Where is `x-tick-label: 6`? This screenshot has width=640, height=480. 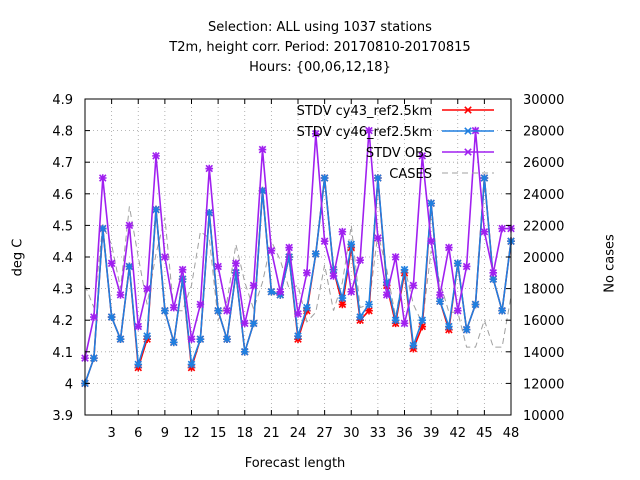
x-tick-label: 6 is located at coordinates (138, 433).